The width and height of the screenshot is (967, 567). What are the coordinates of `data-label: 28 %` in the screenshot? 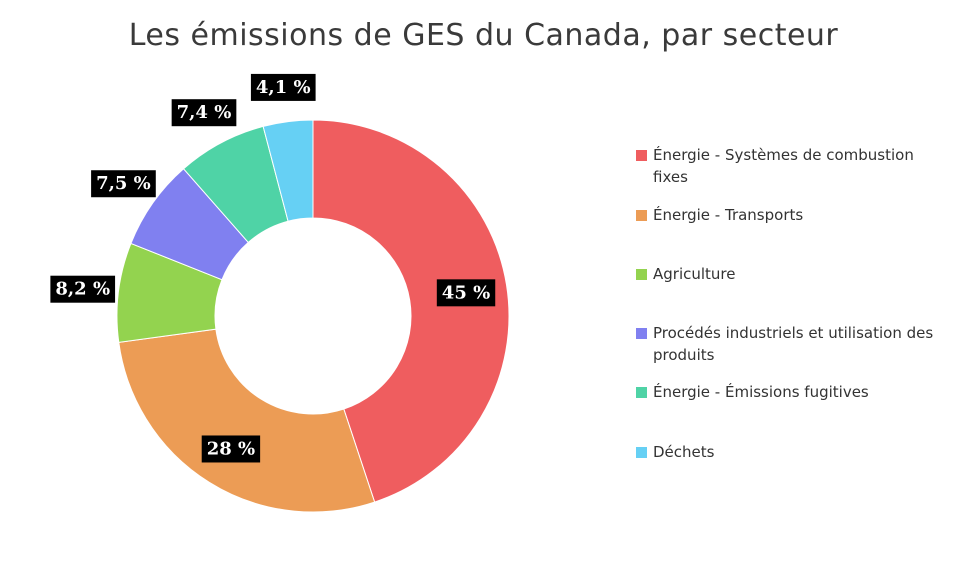 It's located at (231, 449).